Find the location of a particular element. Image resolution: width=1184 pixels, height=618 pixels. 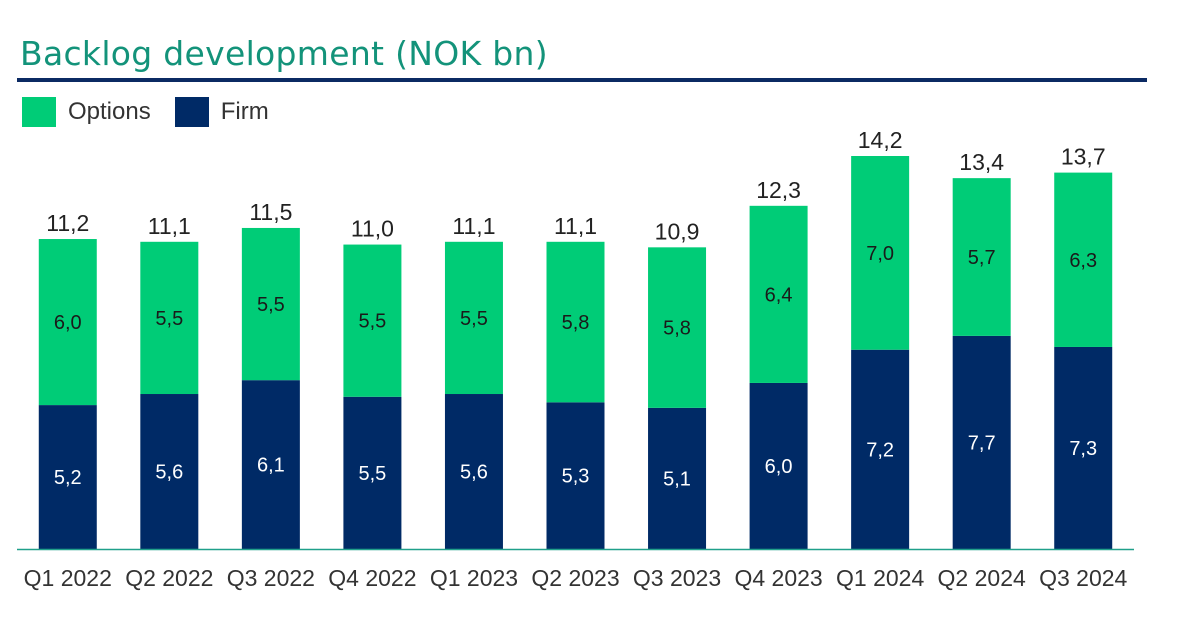

x-tick-label-3: Q3 2022 is located at coordinates (271, 578).